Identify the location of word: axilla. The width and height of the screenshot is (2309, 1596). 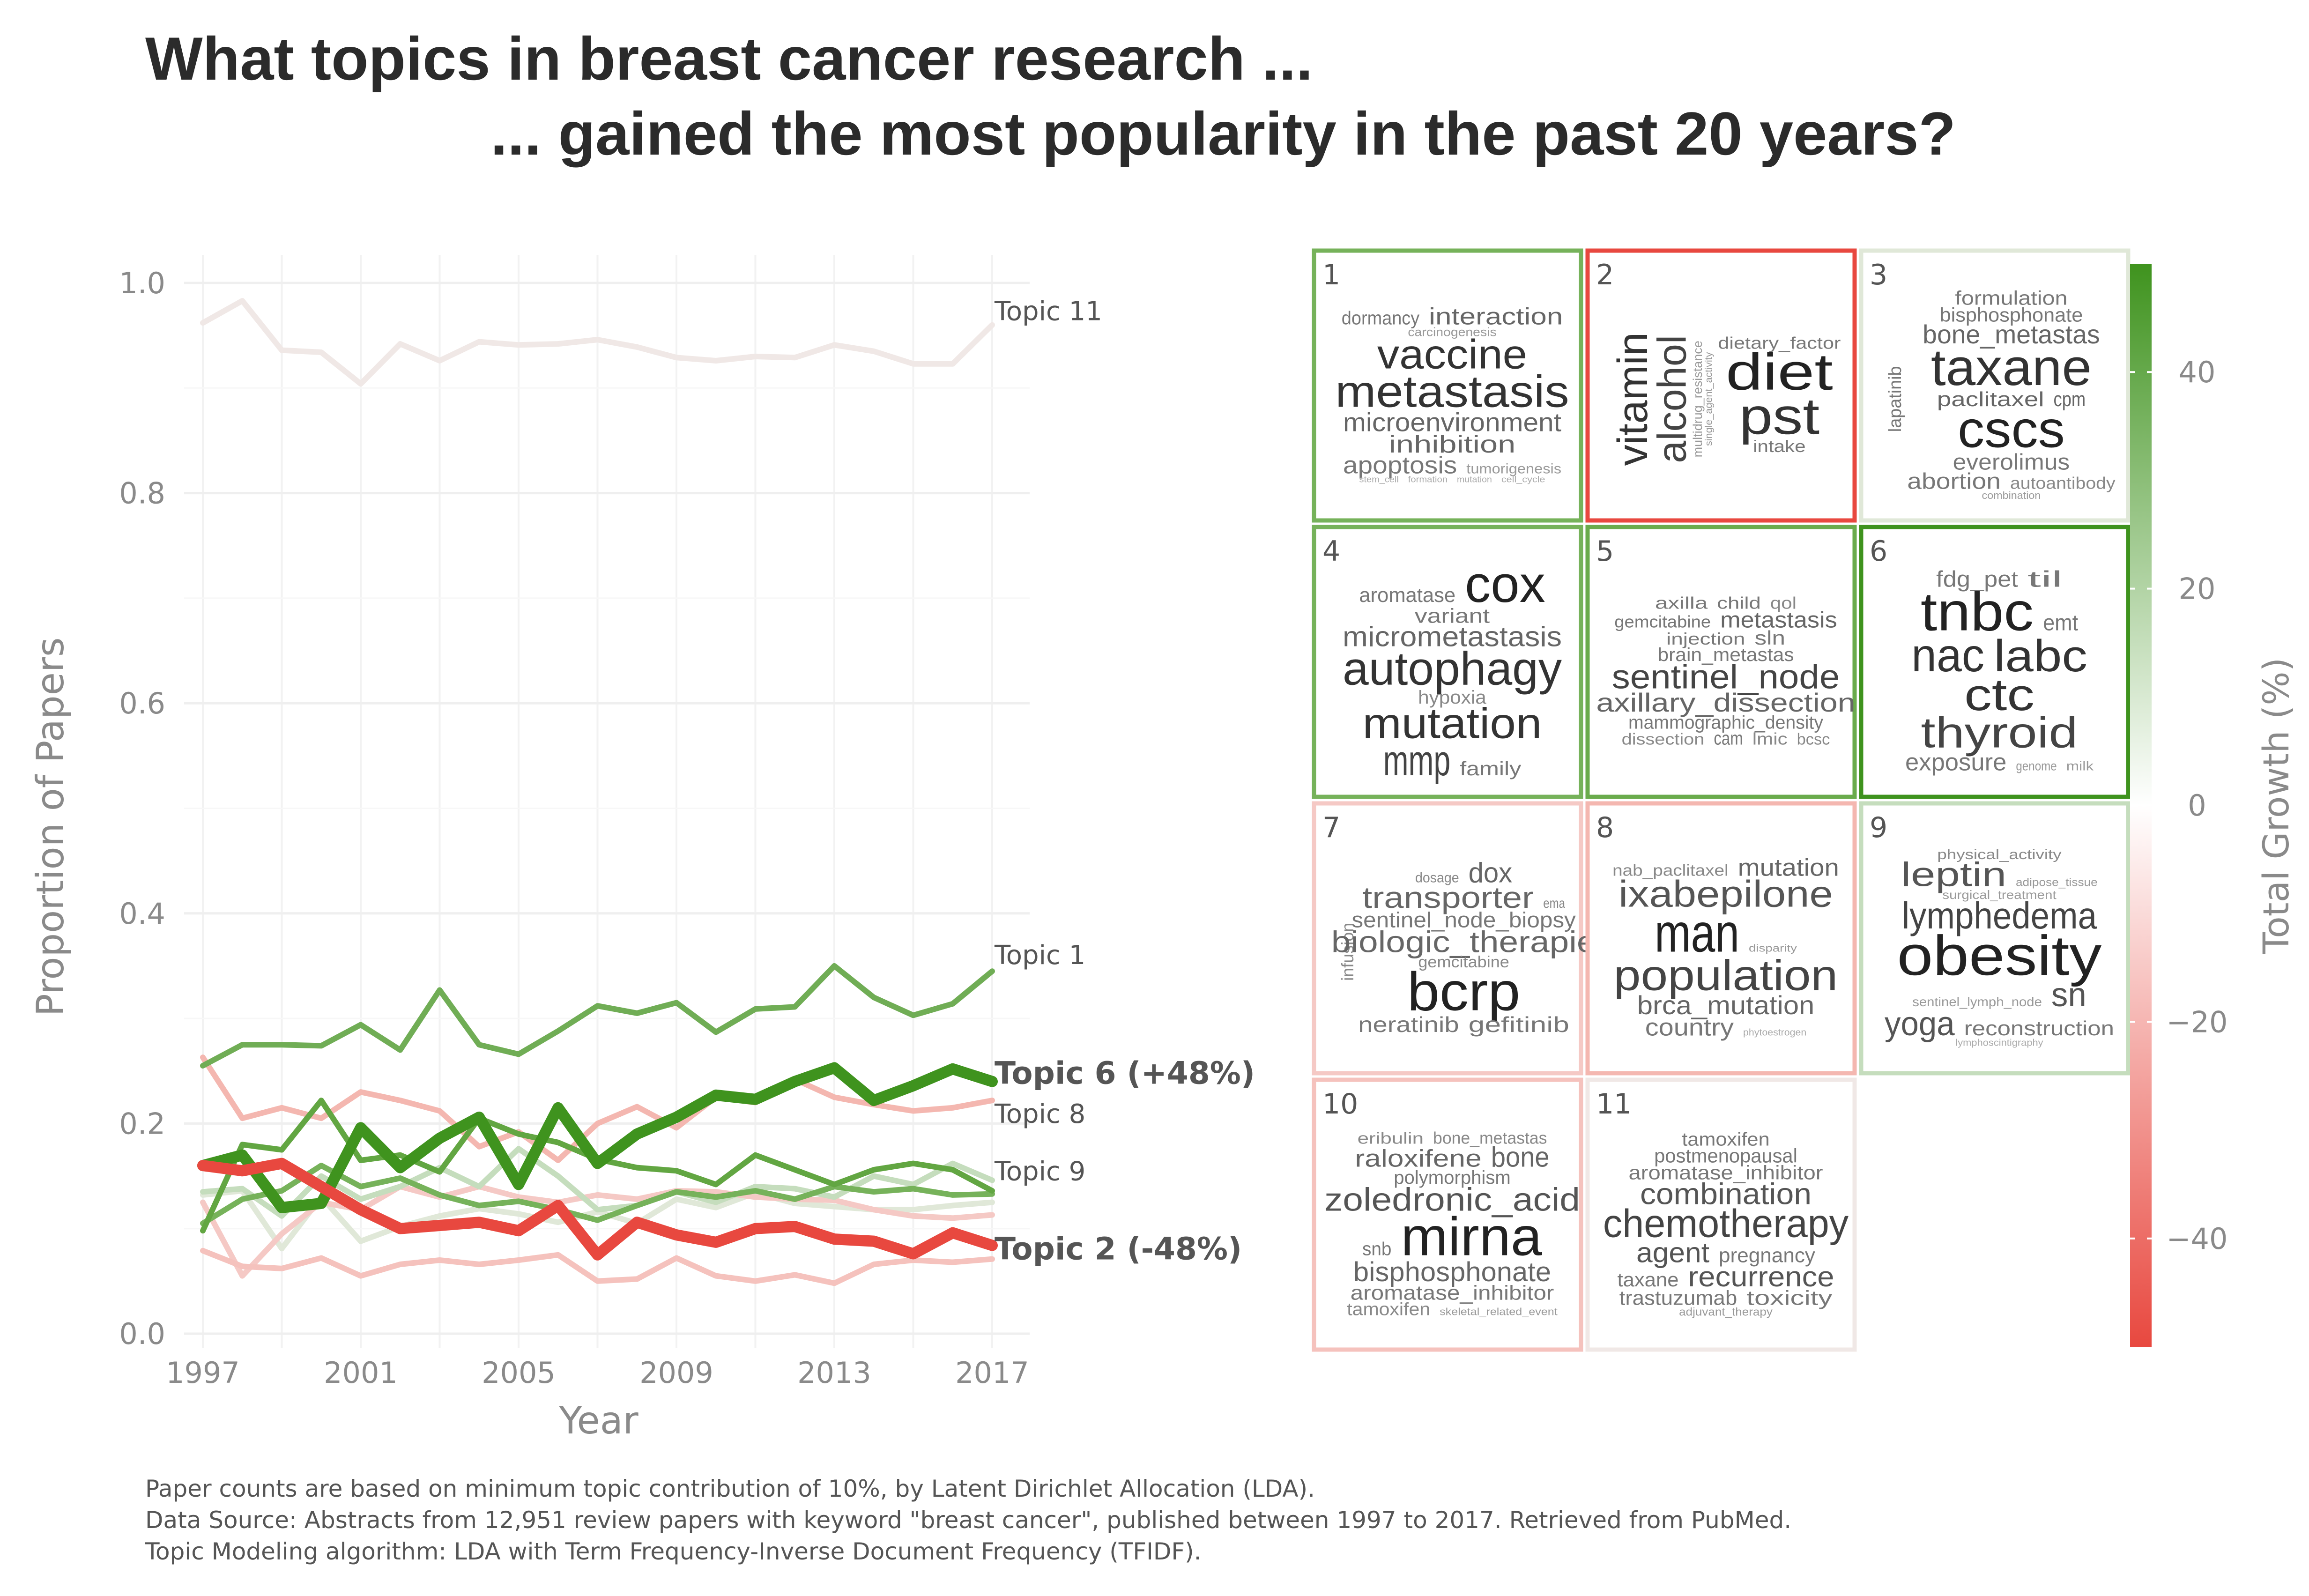
(1681, 602).